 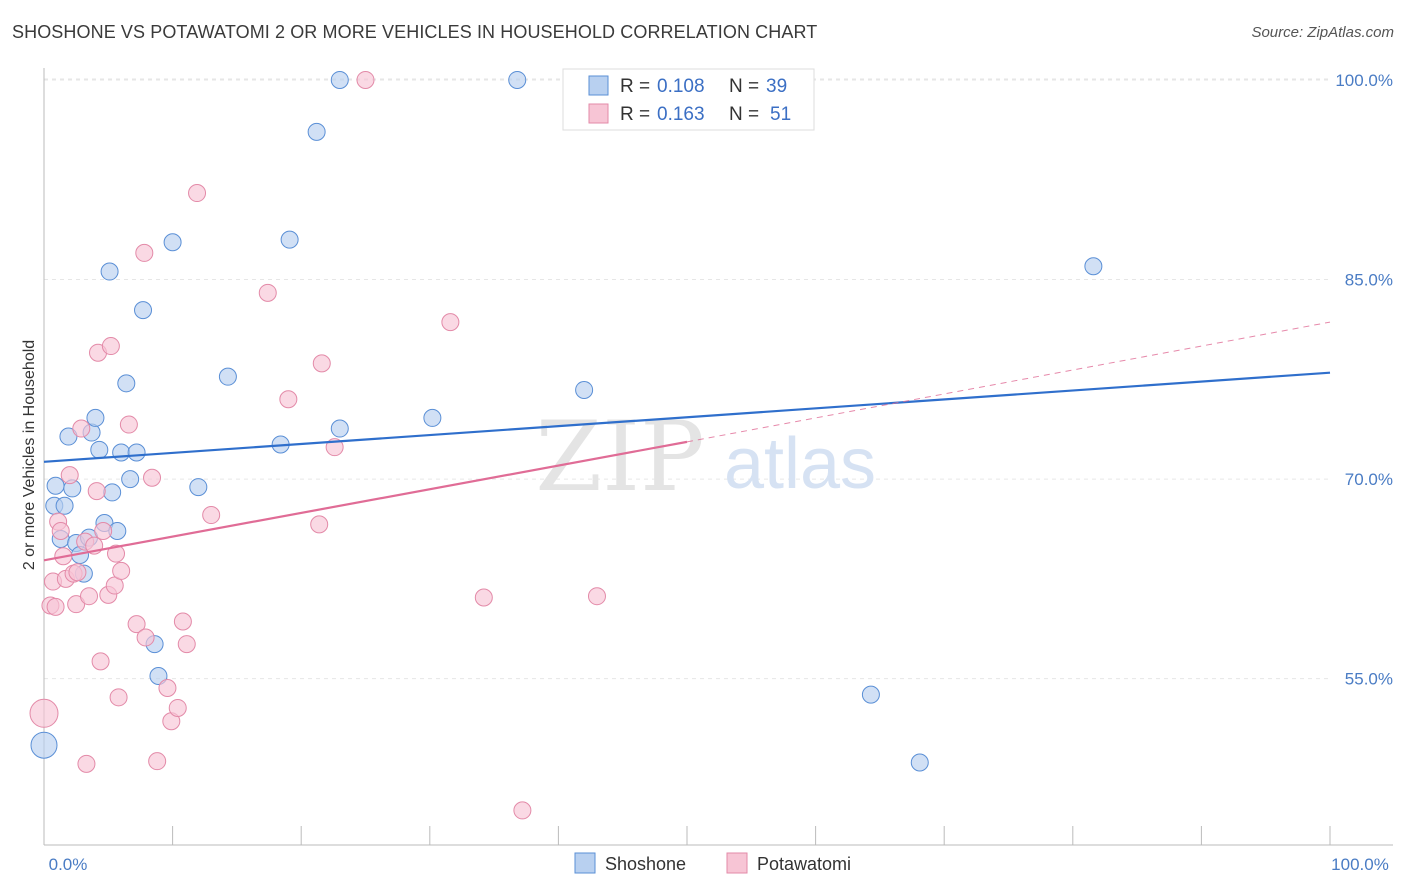 I want to click on watermark-atlas: atlas, so click(x=800, y=464).